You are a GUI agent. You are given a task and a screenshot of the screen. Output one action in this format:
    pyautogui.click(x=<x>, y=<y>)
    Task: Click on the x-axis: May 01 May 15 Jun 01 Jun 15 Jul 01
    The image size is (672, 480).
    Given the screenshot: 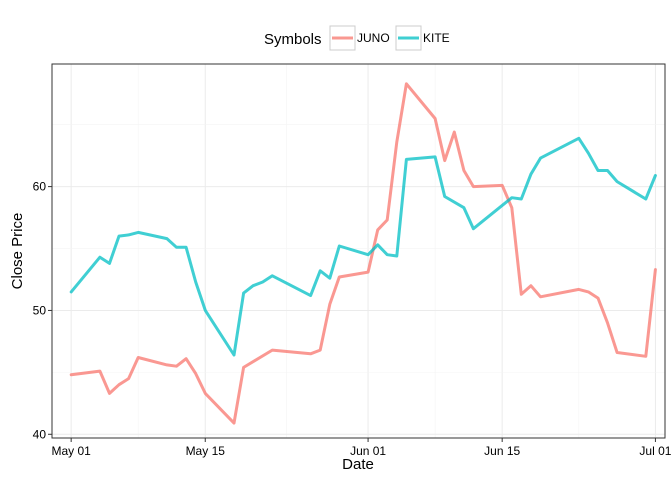 What is the action you would take?
    pyautogui.click(x=361, y=448)
    